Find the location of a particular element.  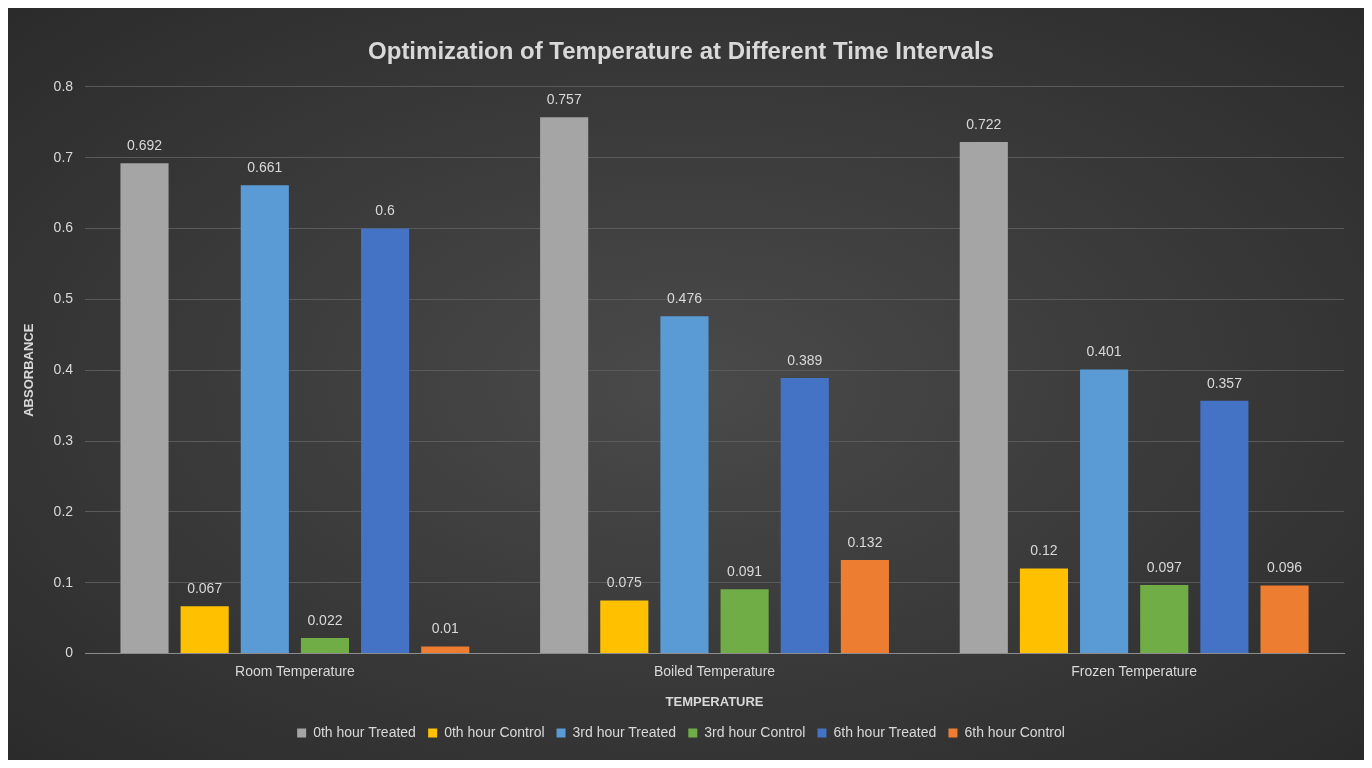

x-tick-label: Room Temperature is located at coordinates (295, 670).